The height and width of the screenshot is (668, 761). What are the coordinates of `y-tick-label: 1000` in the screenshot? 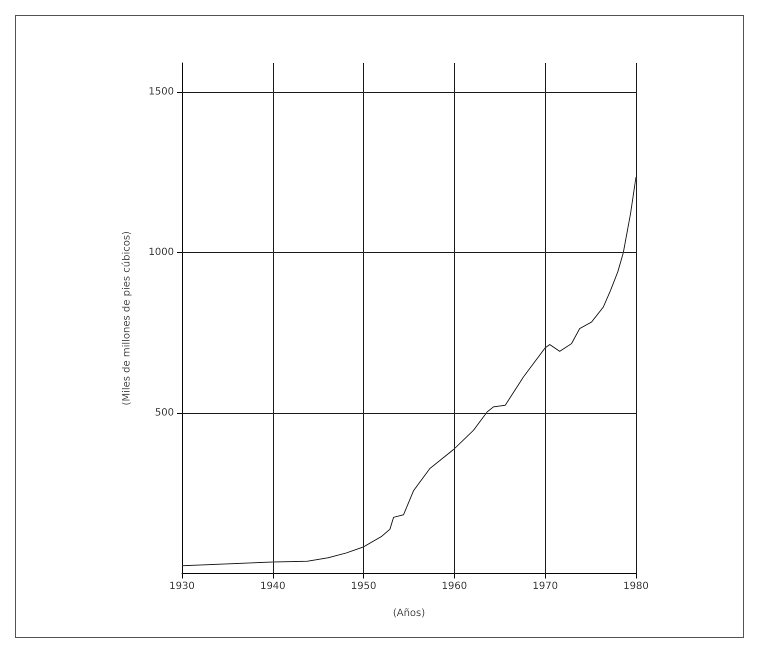 It's located at (161, 252).